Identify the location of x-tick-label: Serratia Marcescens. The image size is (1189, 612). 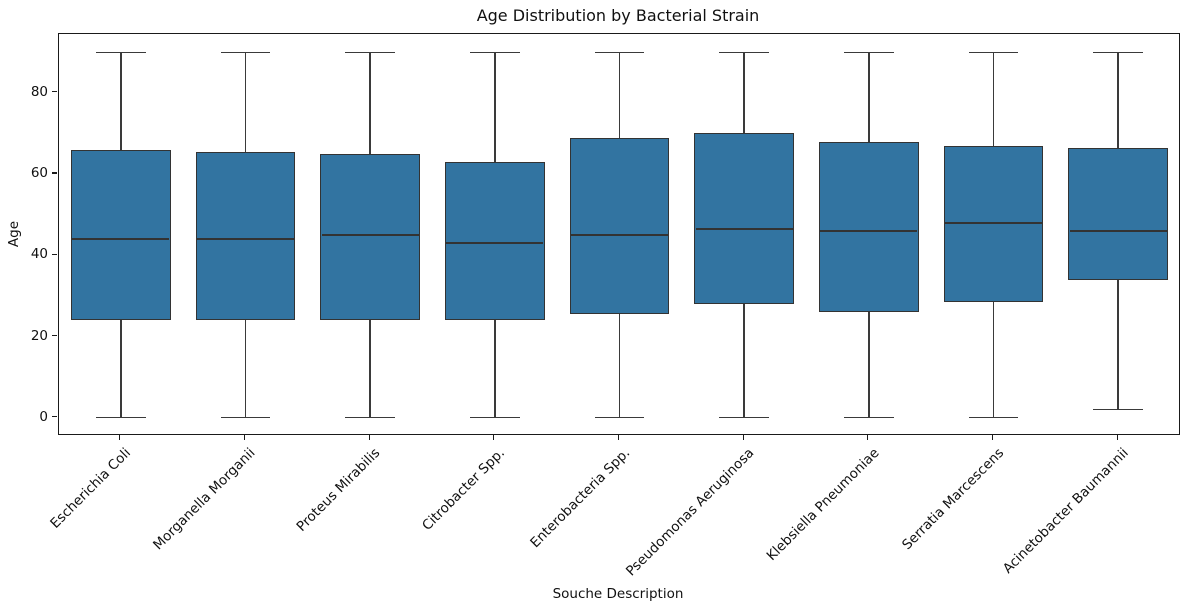
(952, 499).